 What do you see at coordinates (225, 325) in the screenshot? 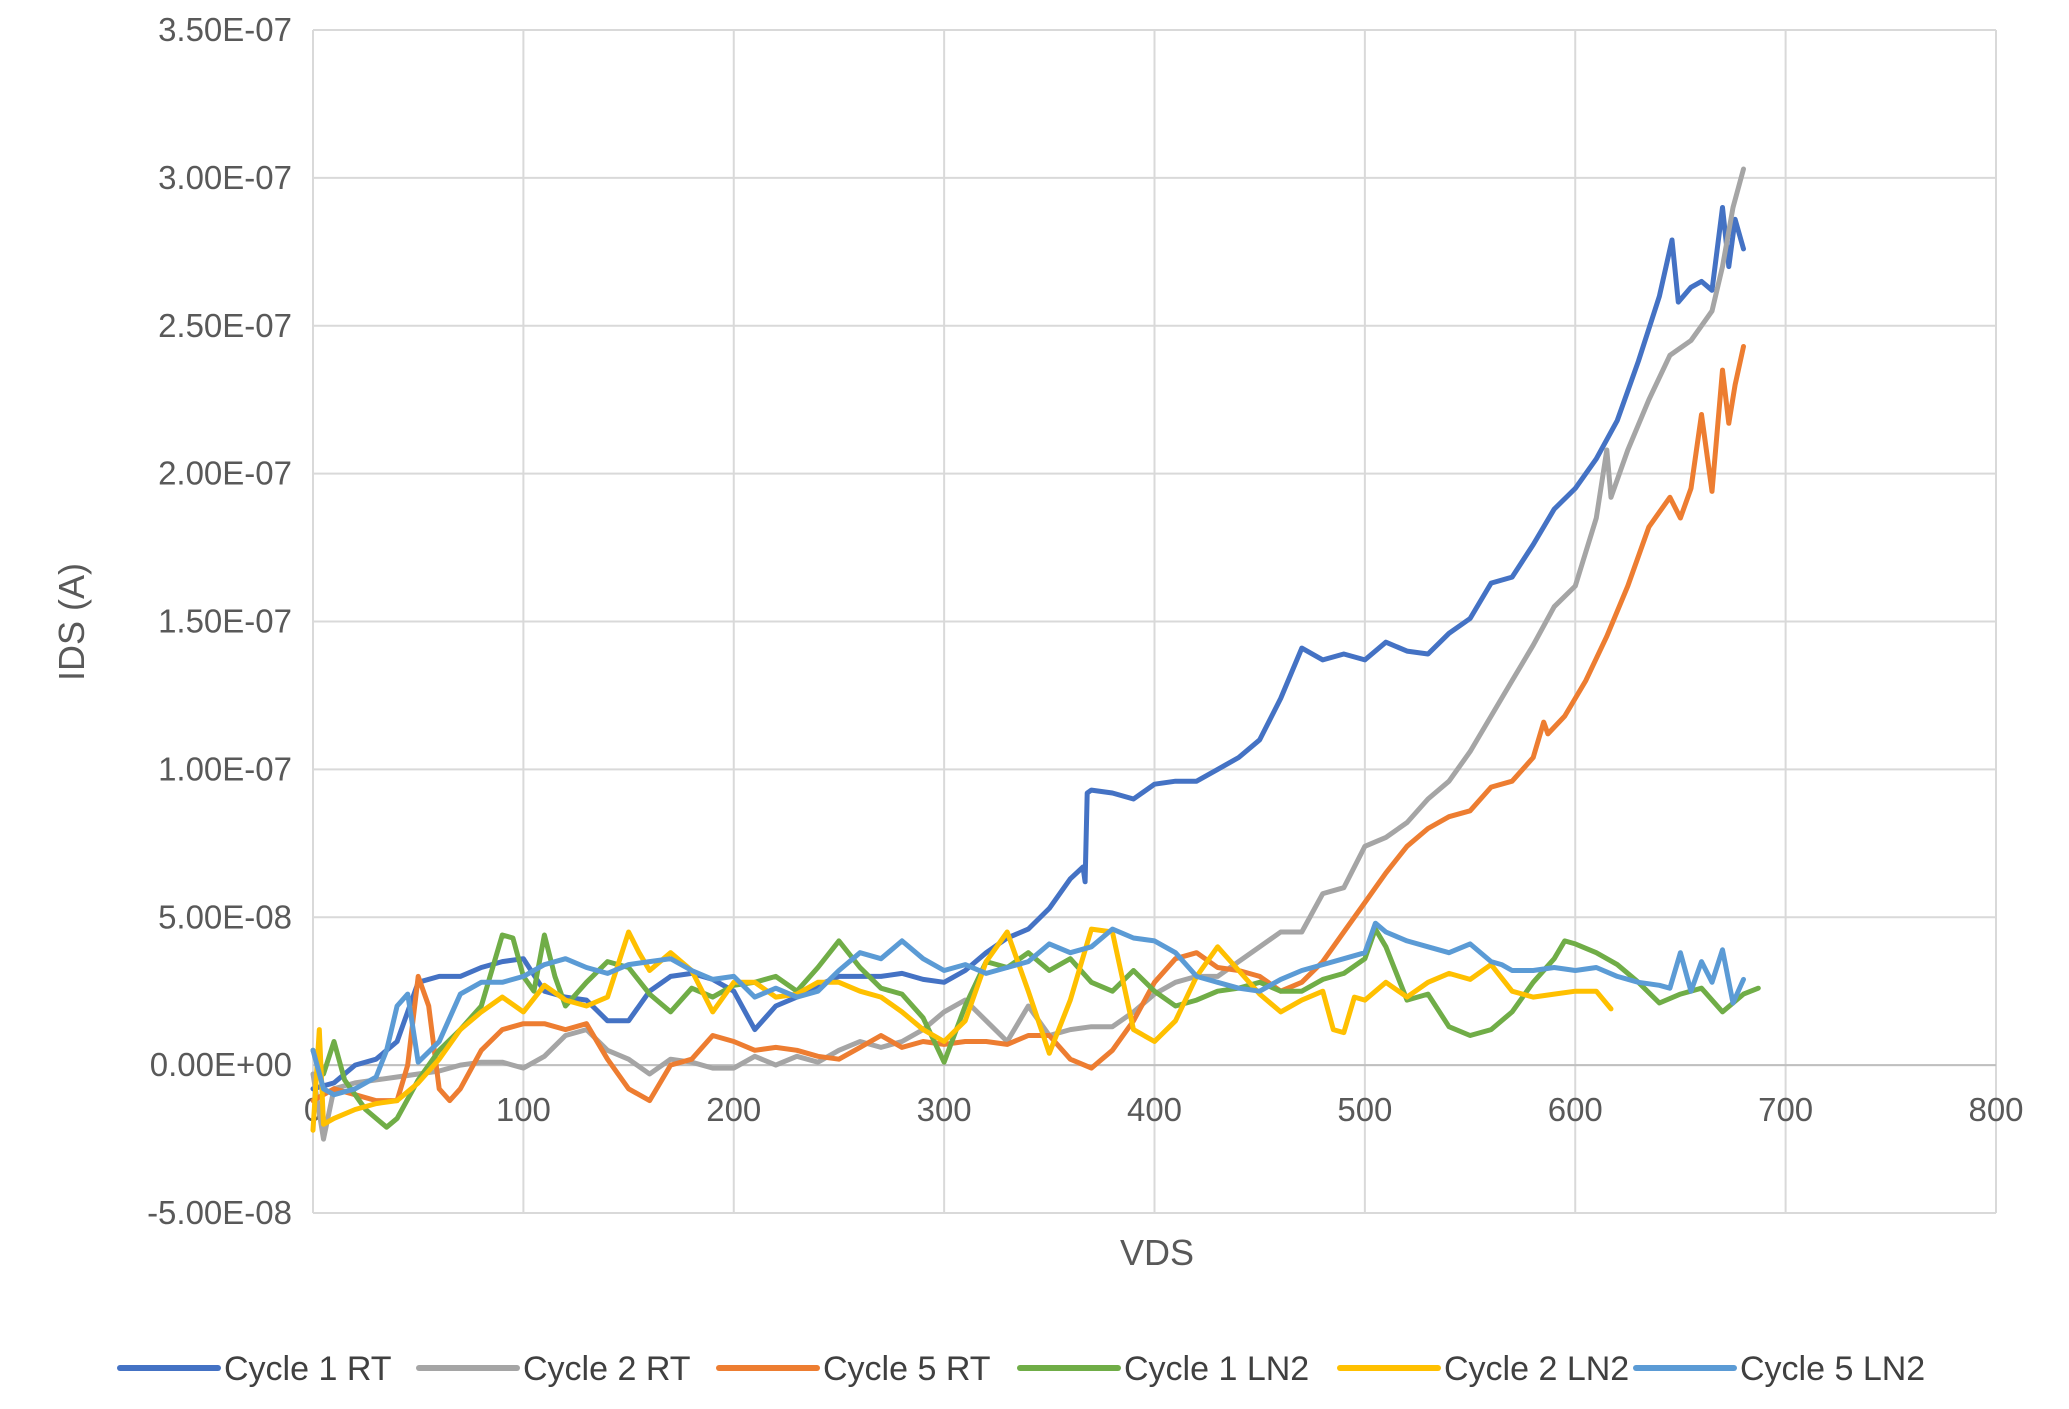
I see `y-tick-label: 2.50E-07` at bounding box center [225, 325].